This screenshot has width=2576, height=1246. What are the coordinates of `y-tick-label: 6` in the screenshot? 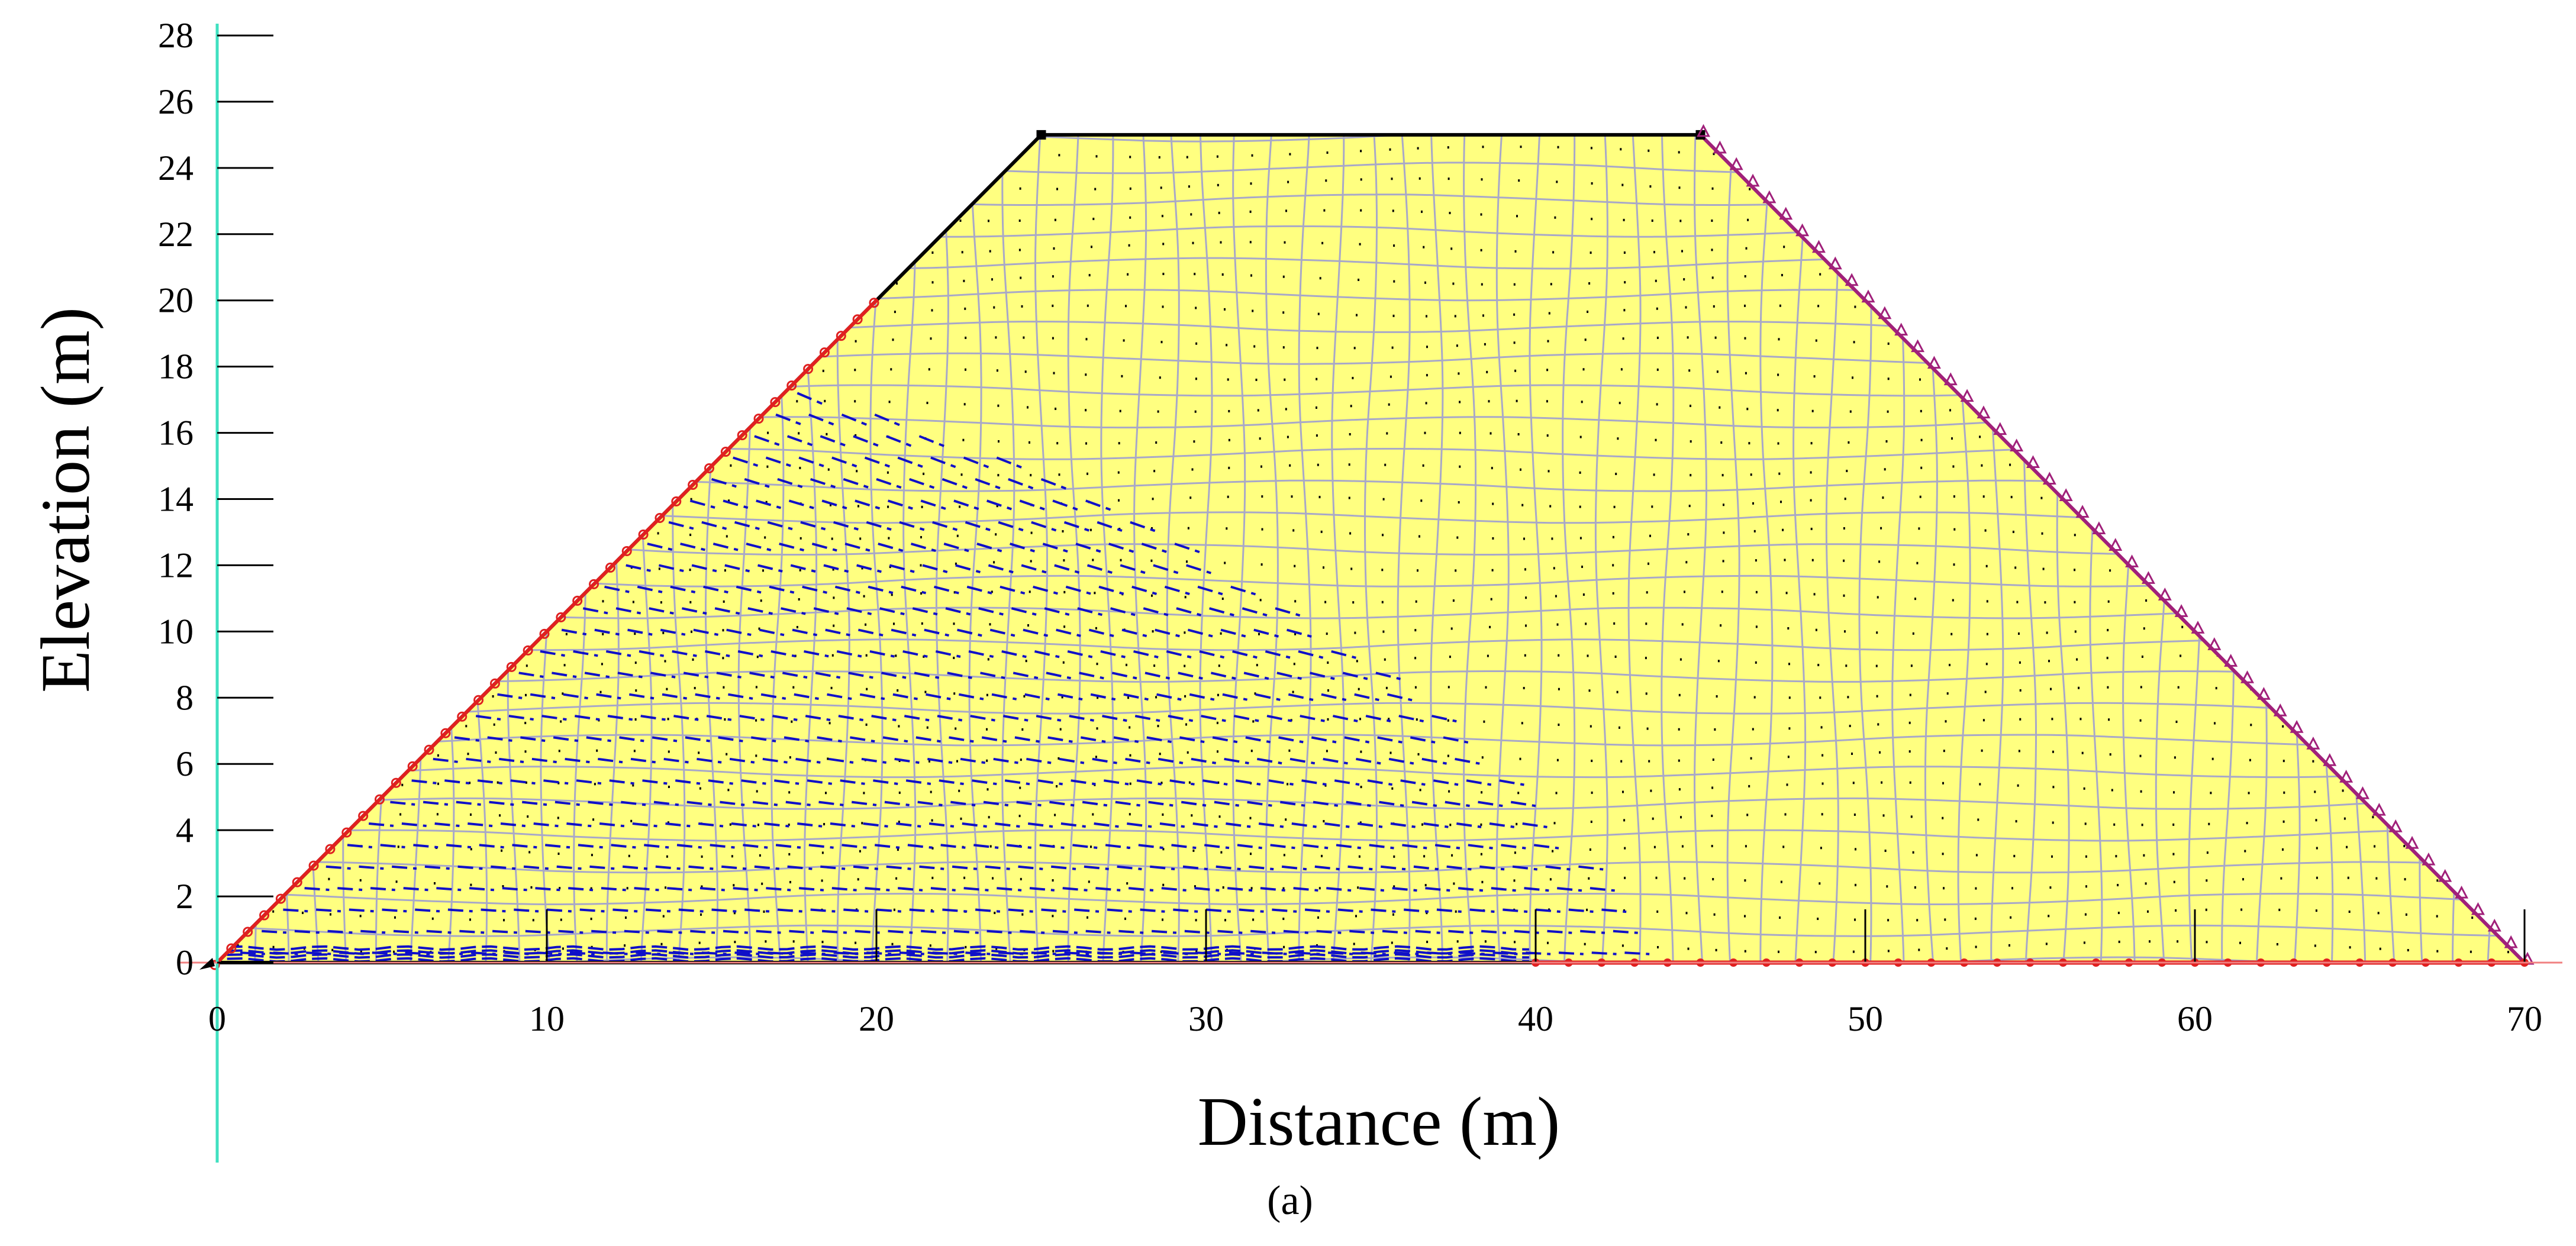 It's located at (185, 763).